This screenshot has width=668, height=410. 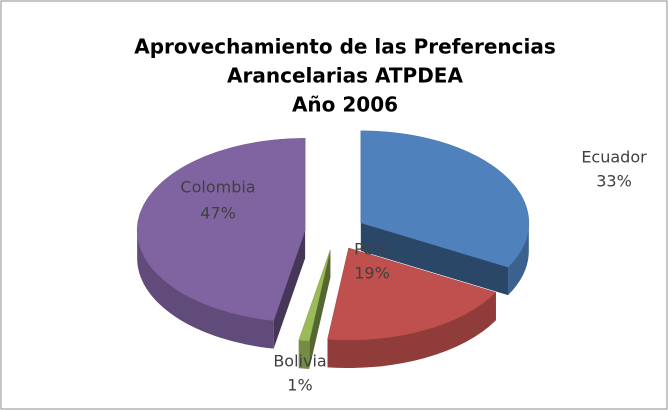 What do you see at coordinates (372, 273) in the screenshot?
I see `data-label-value: 19%` at bounding box center [372, 273].